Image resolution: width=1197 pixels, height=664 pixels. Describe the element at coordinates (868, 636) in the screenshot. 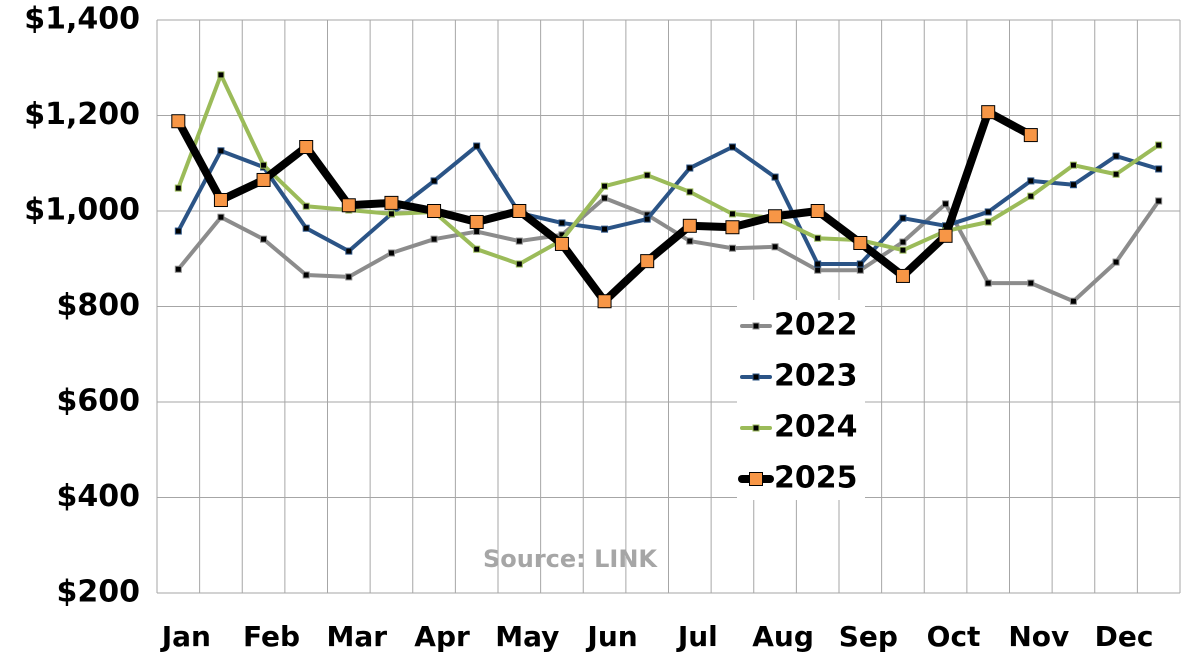

I see `x-tick-label: Sep` at that location.